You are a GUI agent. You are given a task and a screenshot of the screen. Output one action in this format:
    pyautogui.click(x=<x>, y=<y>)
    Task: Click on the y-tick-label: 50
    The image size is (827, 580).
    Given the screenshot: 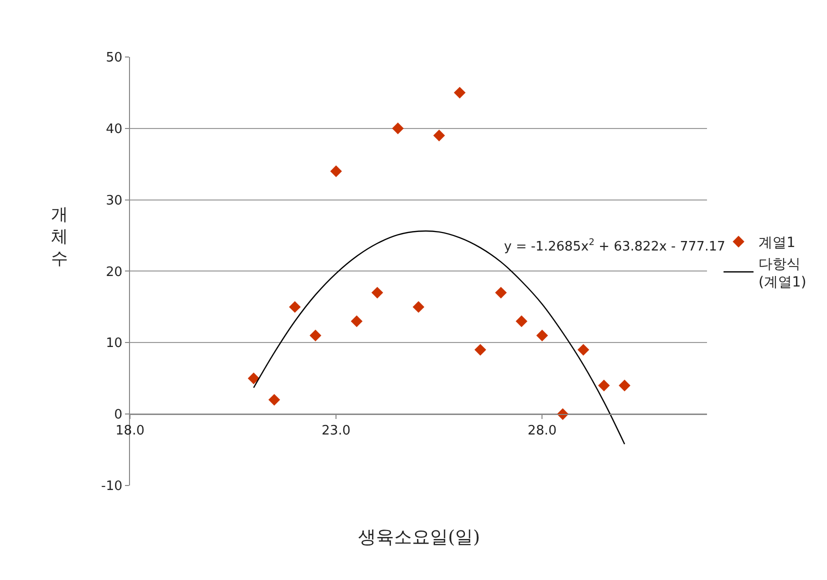 What is the action you would take?
    pyautogui.click(x=114, y=58)
    